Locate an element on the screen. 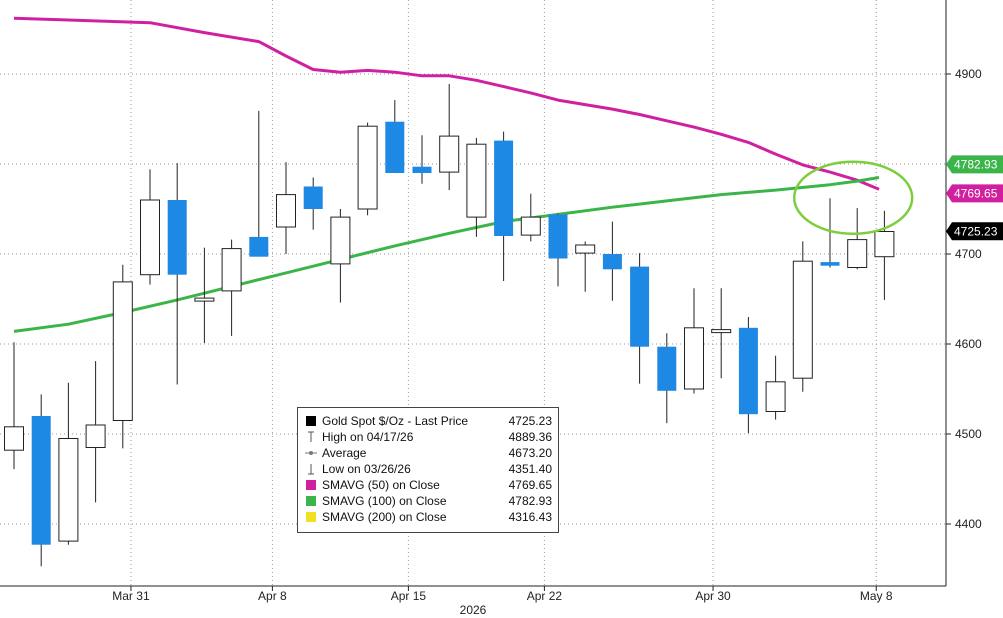 The height and width of the screenshot is (618, 1003). sma50-last-label: 4769.65 is located at coordinates (974, 193).